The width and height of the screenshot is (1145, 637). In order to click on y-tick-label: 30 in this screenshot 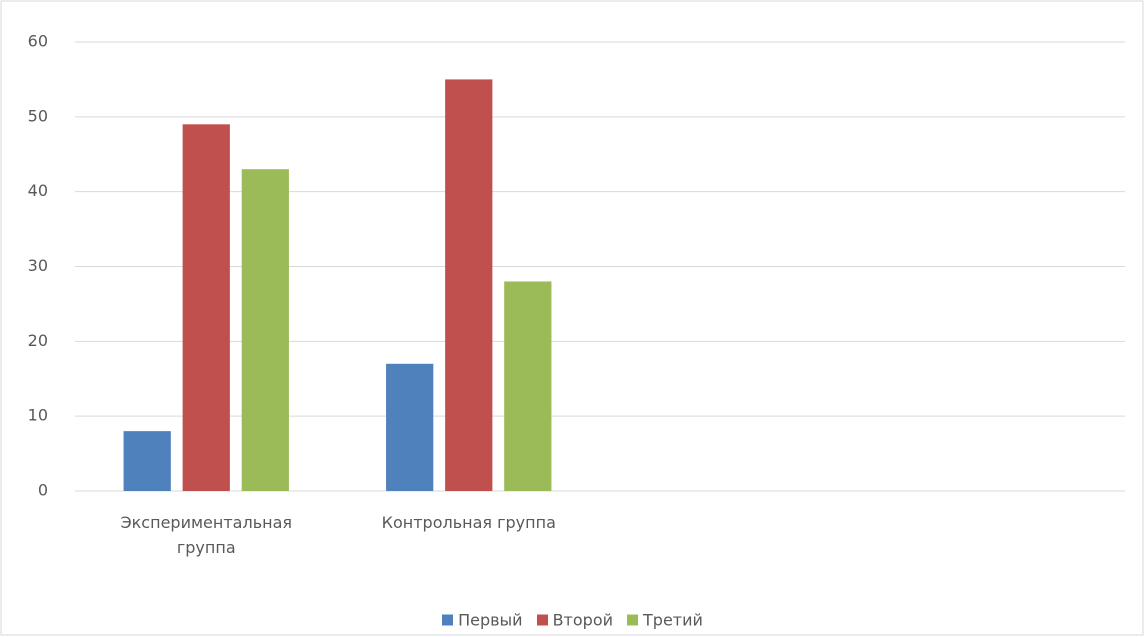, I will do `click(38, 265)`.